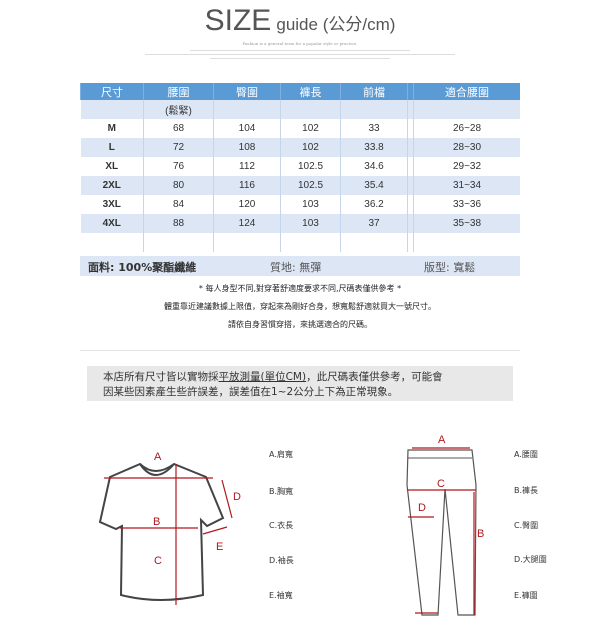 Image resolution: width=600 pixels, height=626 pixels. Describe the element at coordinates (466, 166) in the screenshot. I see `table-cell: 29~32` at that location.